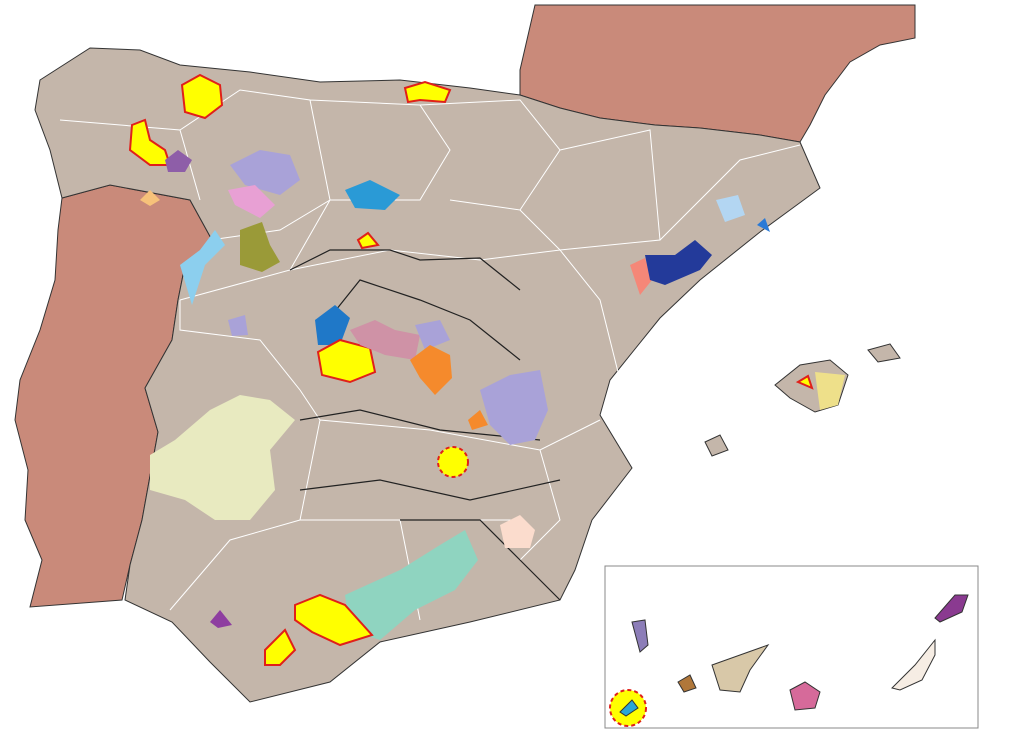 The image size is (1024, 731). What do you see at coordinates (425, 425) in the screenshot?
I see `region-borders-dark` at bounding box center [425, 425].